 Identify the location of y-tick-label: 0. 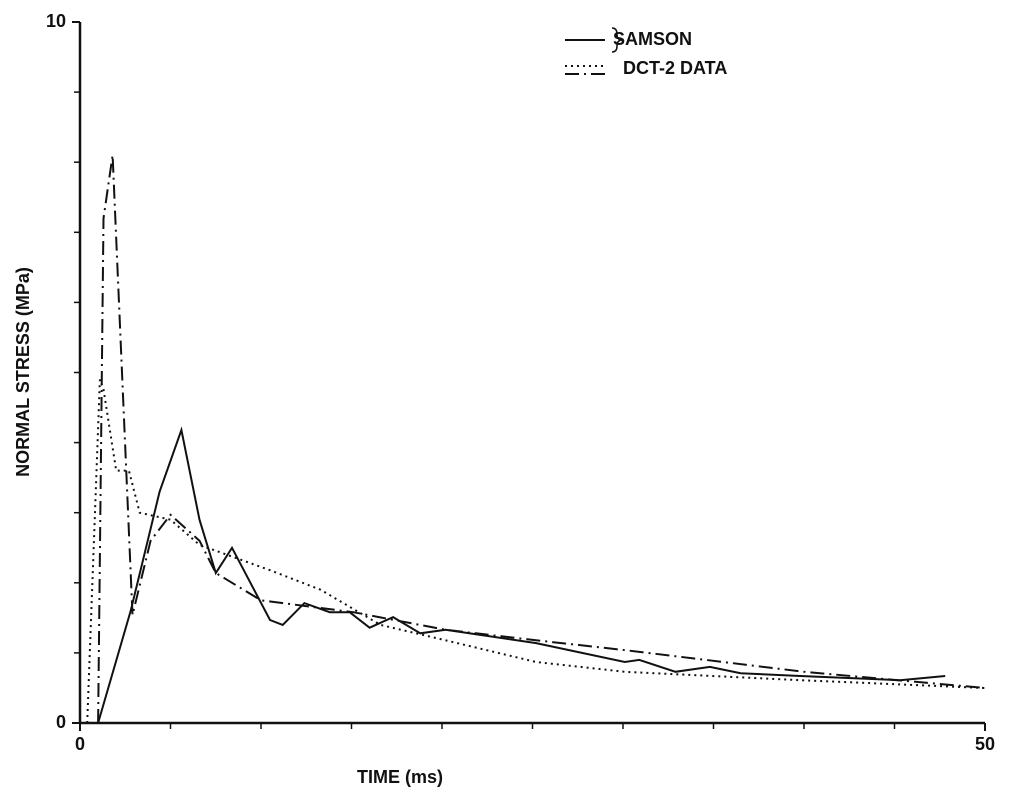
(61, 722).